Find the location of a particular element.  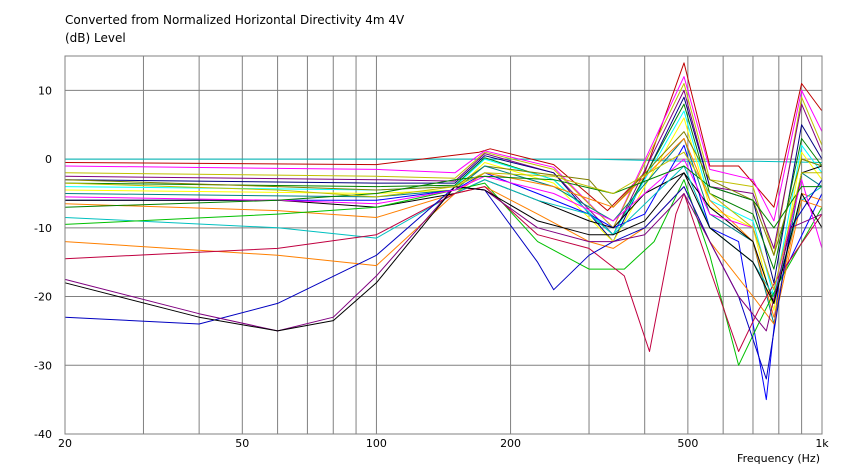

y-tick-label: -30 is located at coordinates (43, 365).